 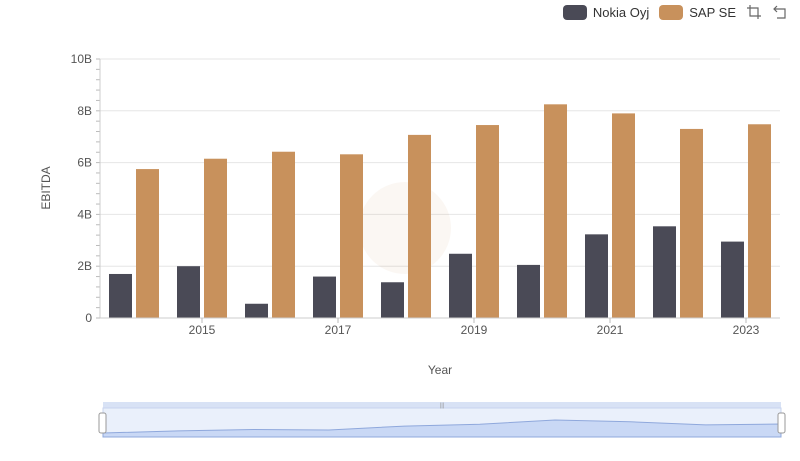 I want to click on navigator-top-bar, so click(x=442, y=405).